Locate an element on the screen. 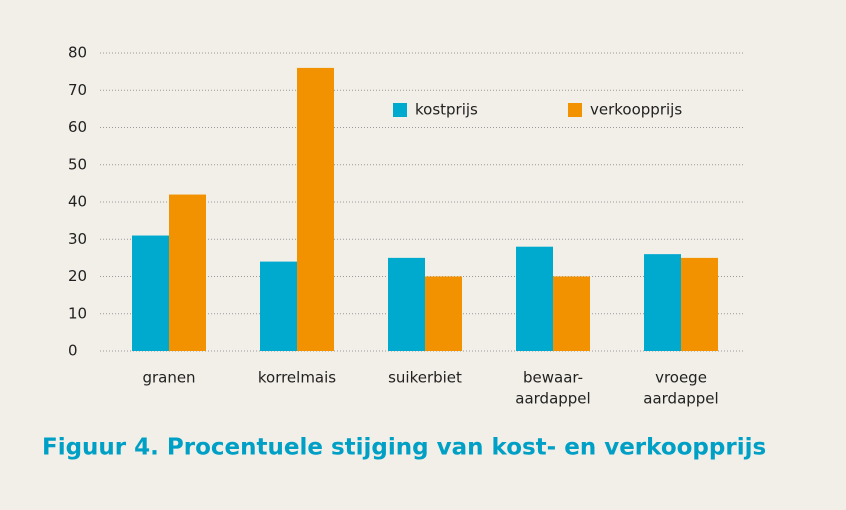 Image resolution: width=846 pixels, height=510 pixels. y-tick-label: 60 is located at coordinates (77, 127).